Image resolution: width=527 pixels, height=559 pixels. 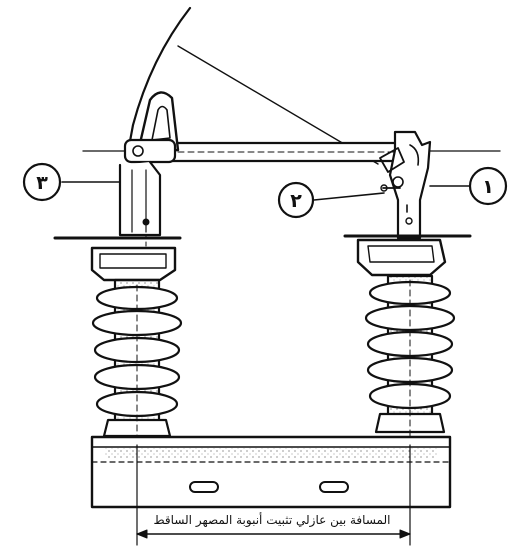 I want to click on callout-circle-two, so click(x=296, y=200).